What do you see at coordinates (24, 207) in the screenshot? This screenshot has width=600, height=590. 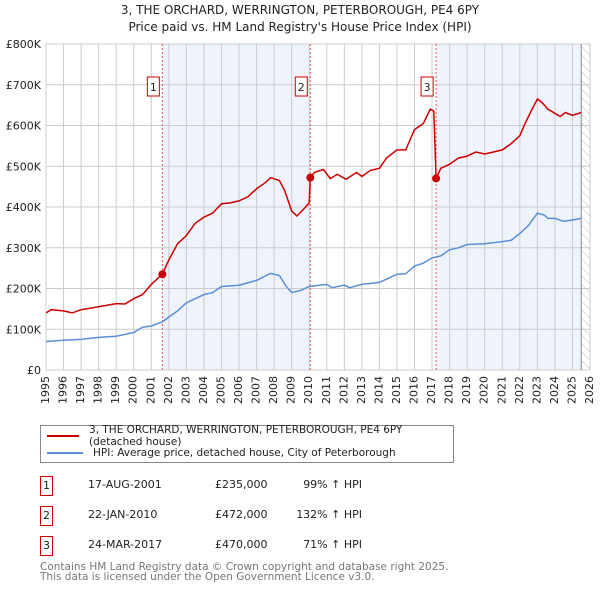 I see `y-tick-label: £400K` at bounding box center [24, 207].